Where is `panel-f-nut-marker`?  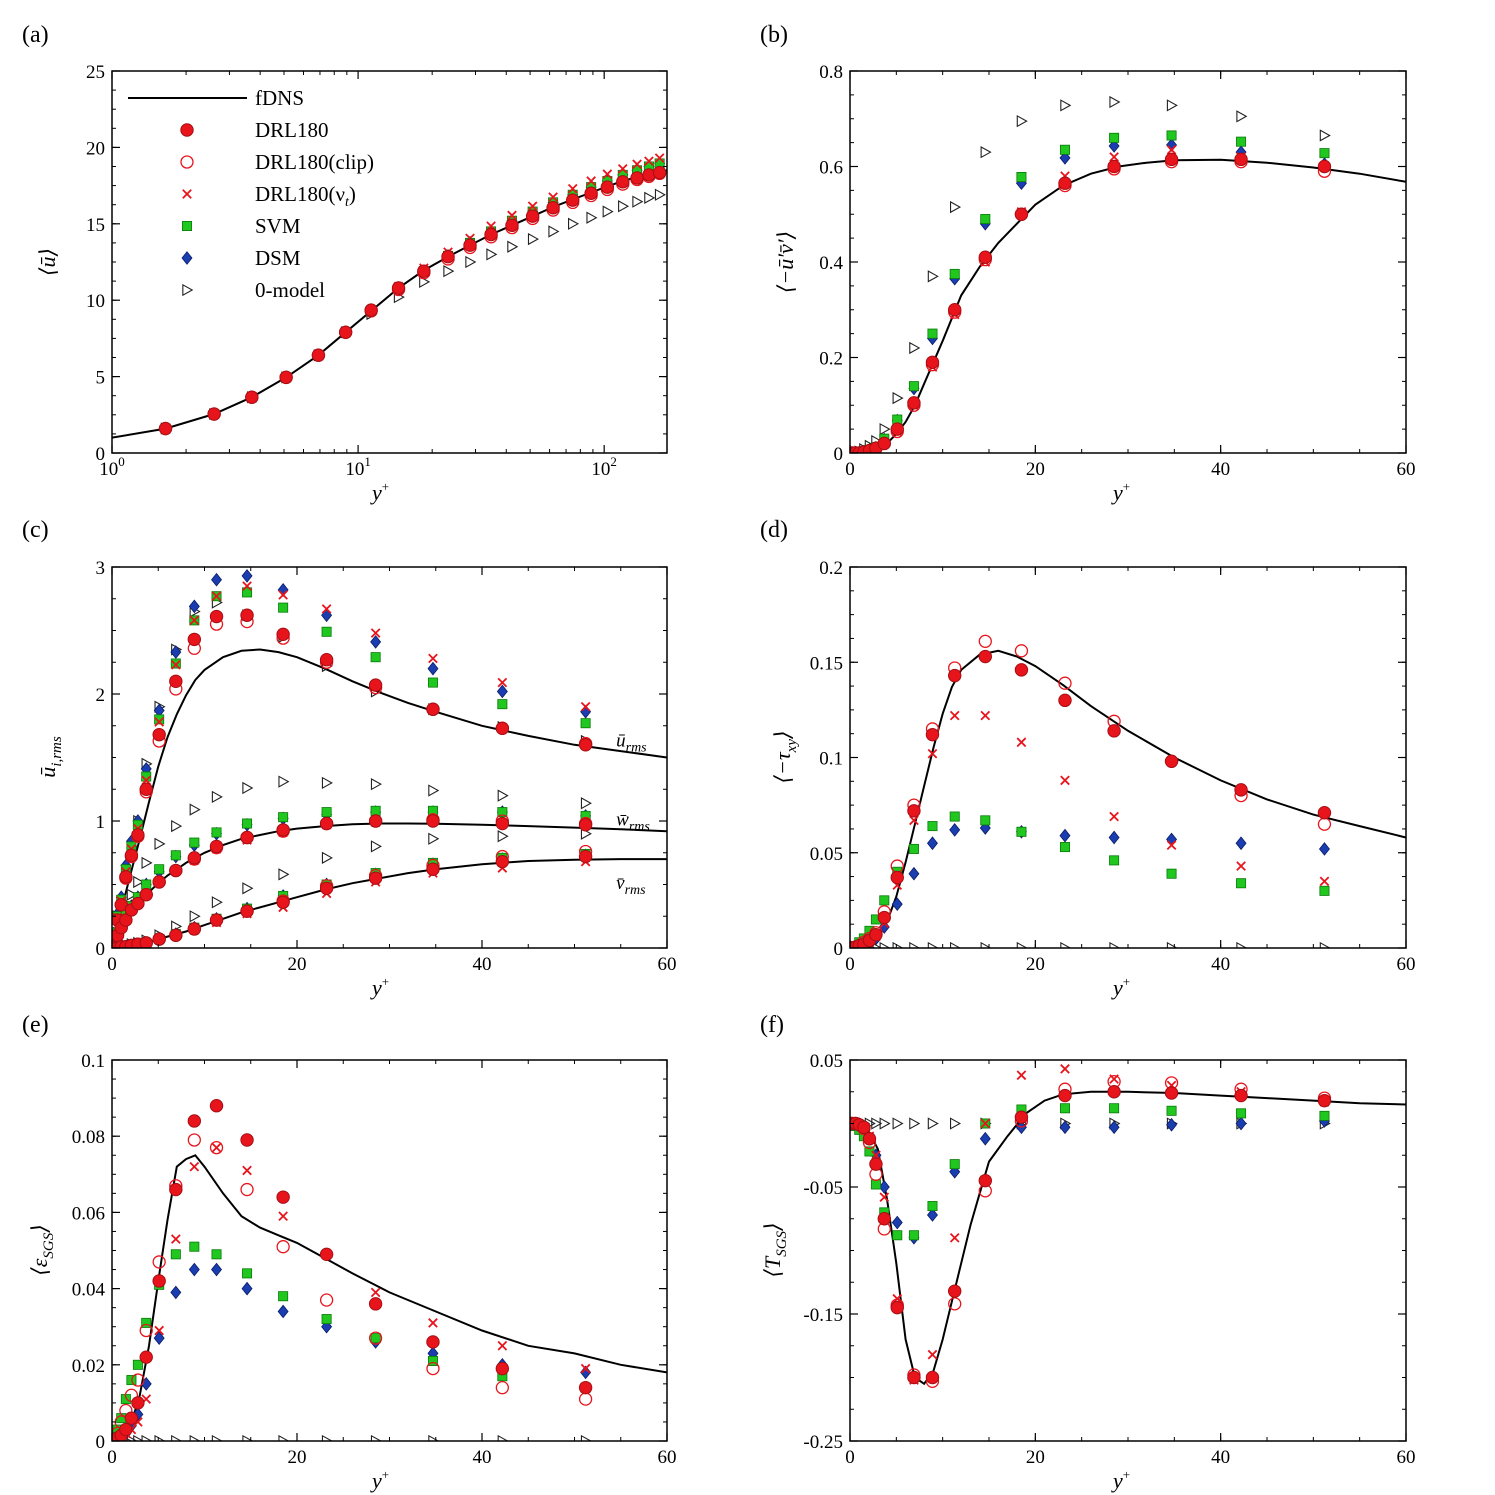 panel-f-nut-marker is located at coordinates (985, 1123).